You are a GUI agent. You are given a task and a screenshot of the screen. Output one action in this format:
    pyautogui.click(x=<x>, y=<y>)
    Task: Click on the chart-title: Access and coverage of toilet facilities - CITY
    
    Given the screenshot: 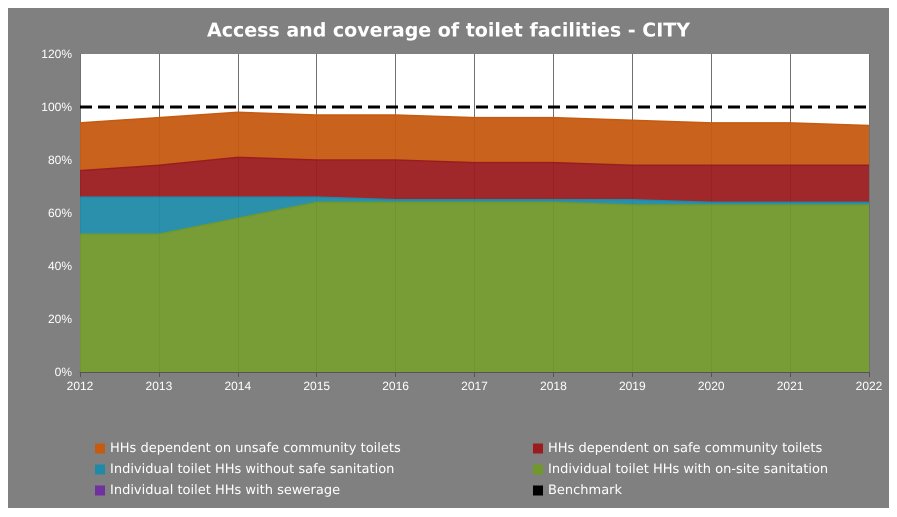 What is the action you would take?
    pyautogui.click(x=448, y=31)
    